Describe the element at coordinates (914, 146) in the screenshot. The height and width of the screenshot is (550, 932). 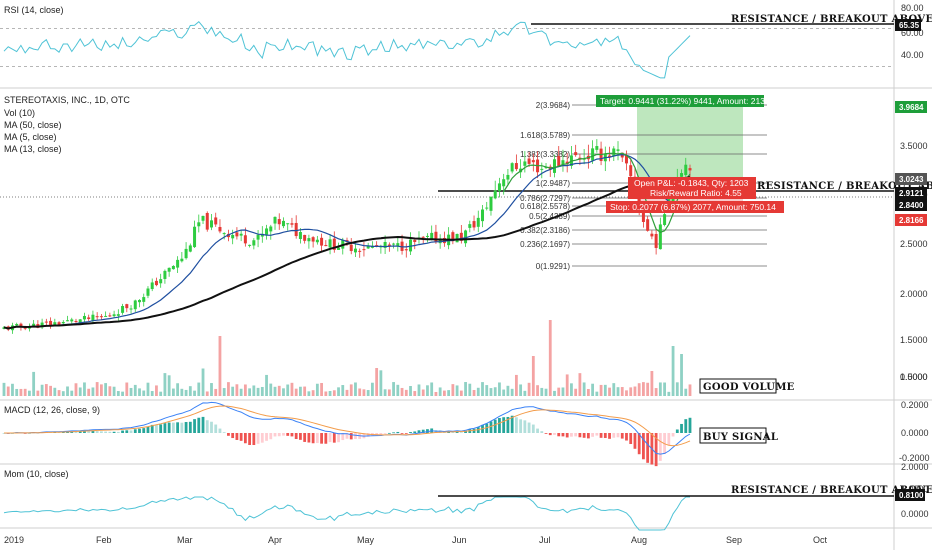
I see `price-tick-label: 3.5000` at that location.